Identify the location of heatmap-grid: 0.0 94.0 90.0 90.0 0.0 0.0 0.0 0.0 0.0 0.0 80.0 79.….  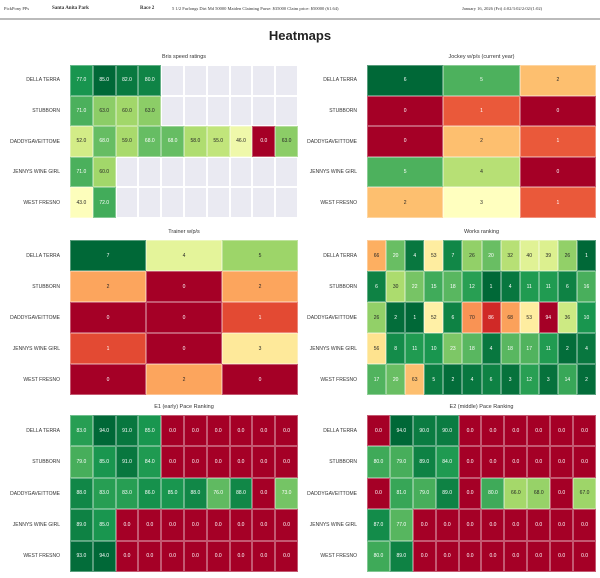
(481, 493).